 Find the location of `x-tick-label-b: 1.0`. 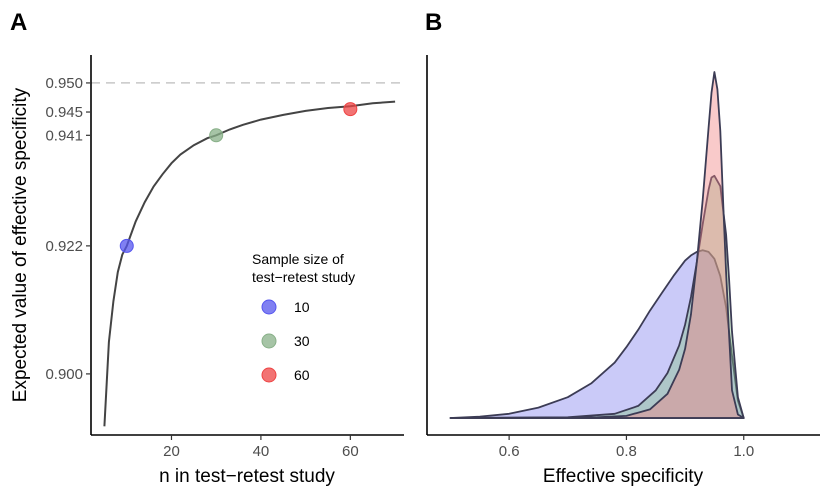

x-tick-label-b: 1.0 is located at coordinates (743, 451).